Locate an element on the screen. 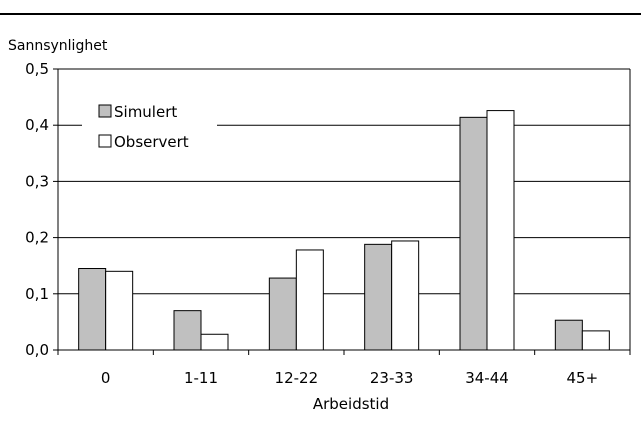  y-tick-label: 0,4 is located at coordinates (37, 125).